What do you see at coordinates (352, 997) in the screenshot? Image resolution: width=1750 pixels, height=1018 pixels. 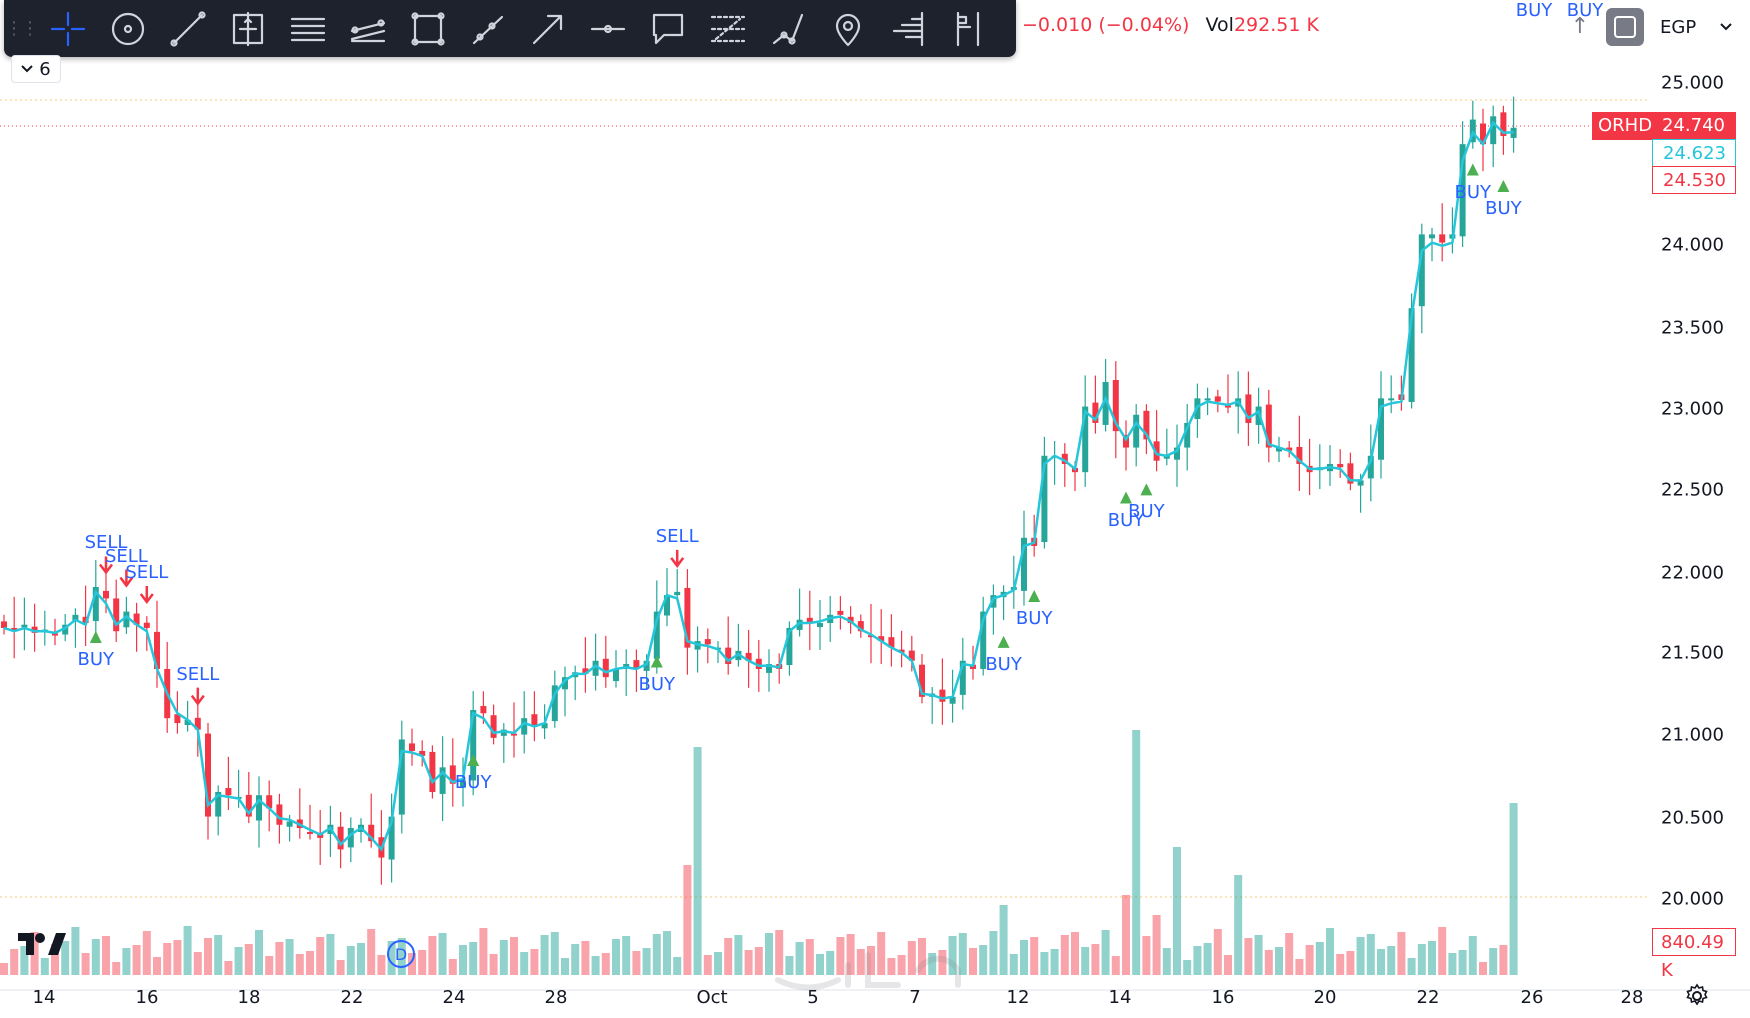 I see `date-tick: 22` at bounding box center [352, 997].